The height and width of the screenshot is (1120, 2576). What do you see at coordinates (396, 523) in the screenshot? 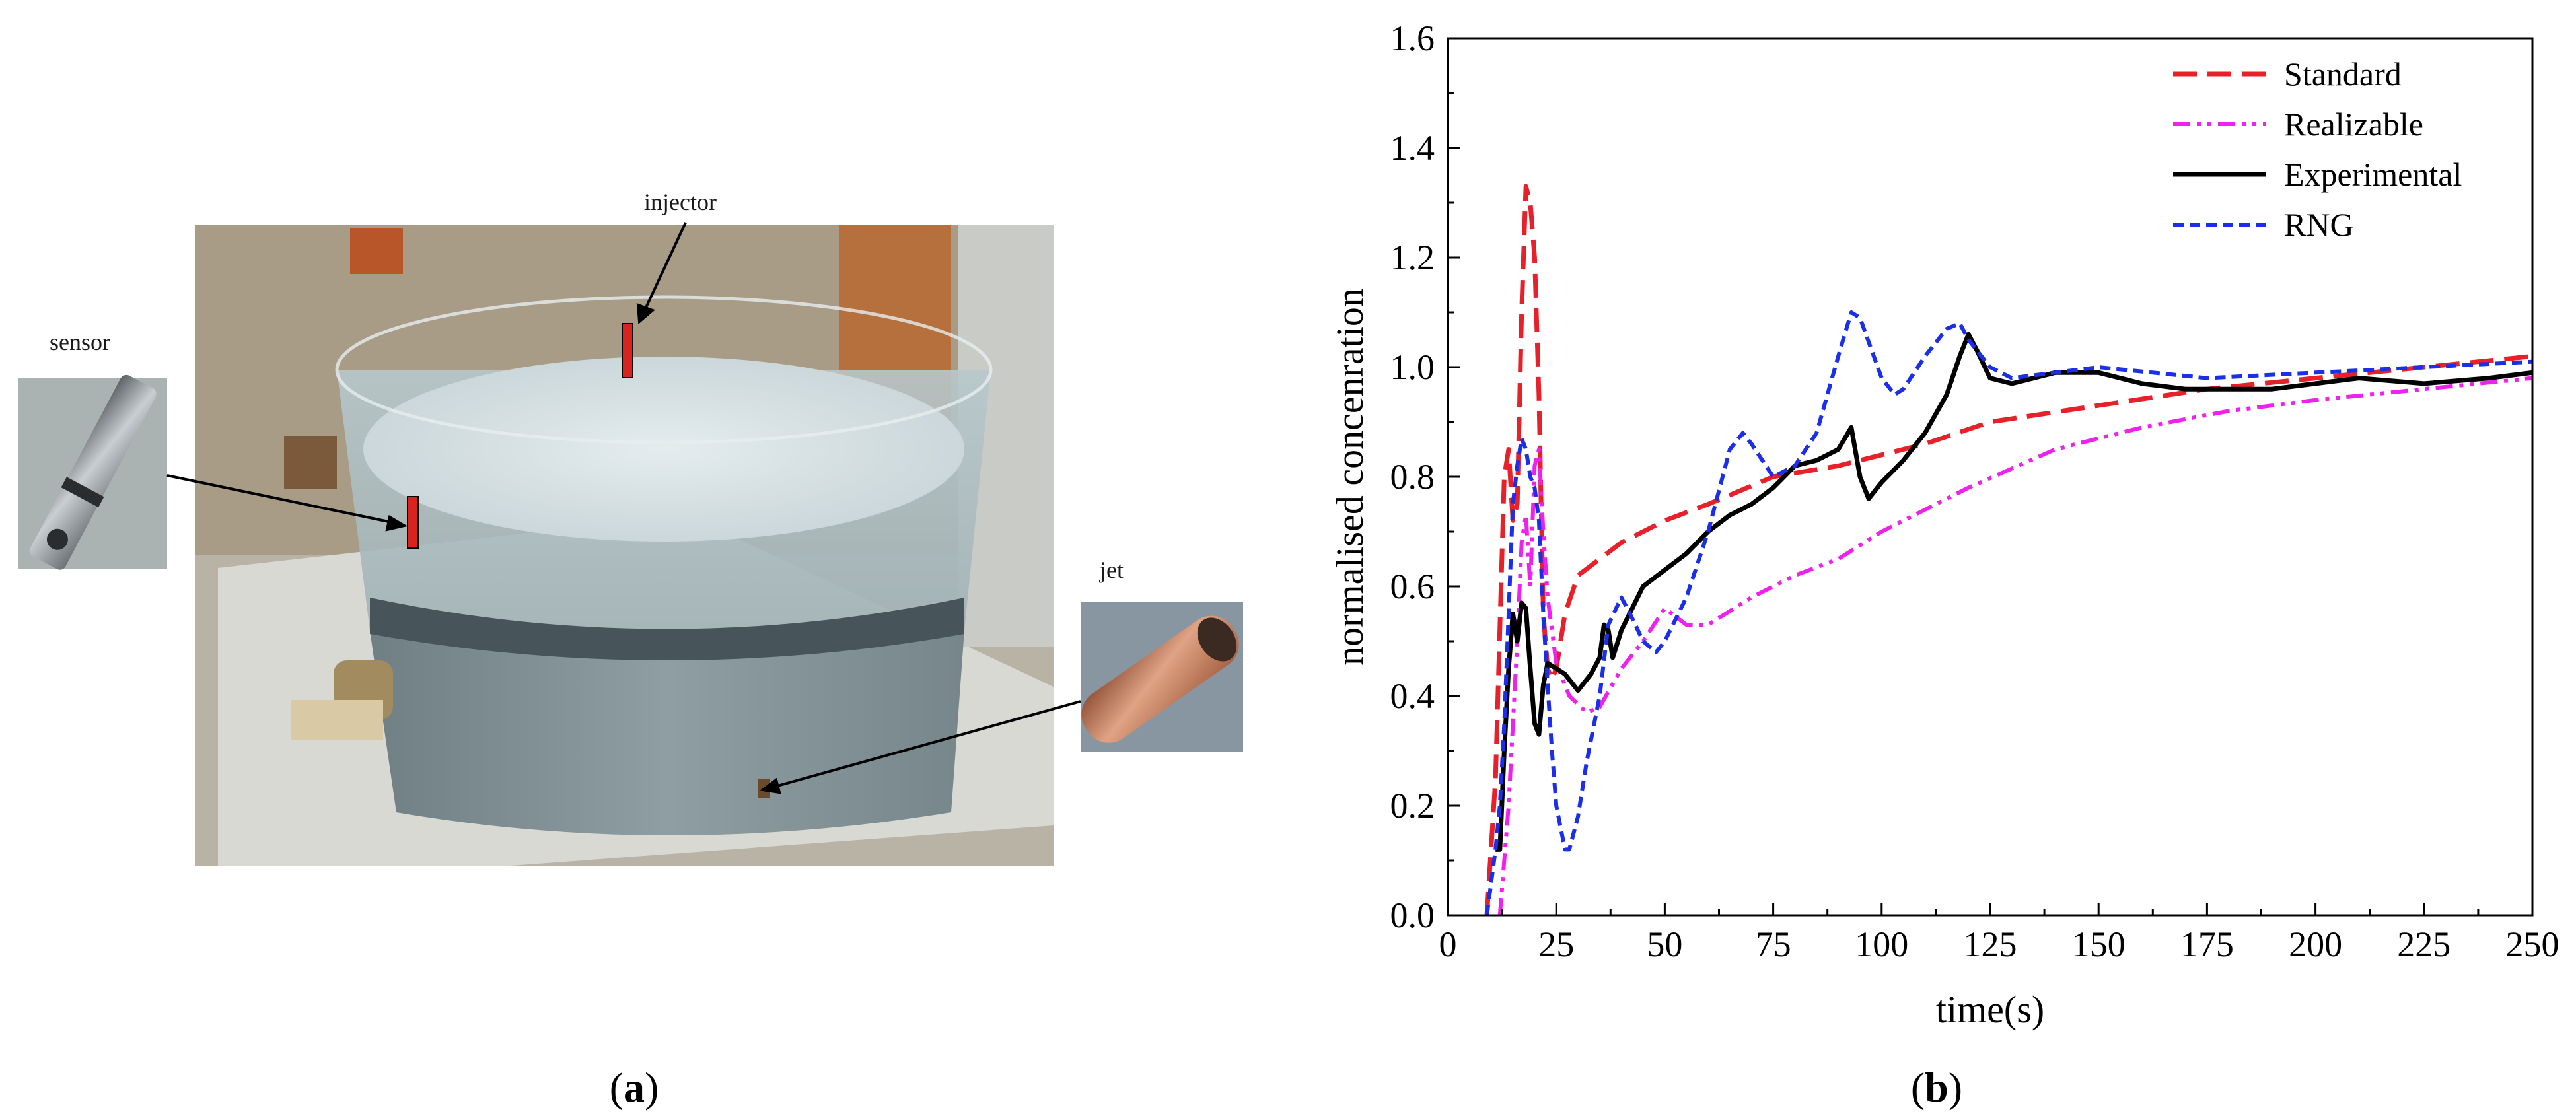
I see `sensor-arrowhead` at bounding box center [396, 523].